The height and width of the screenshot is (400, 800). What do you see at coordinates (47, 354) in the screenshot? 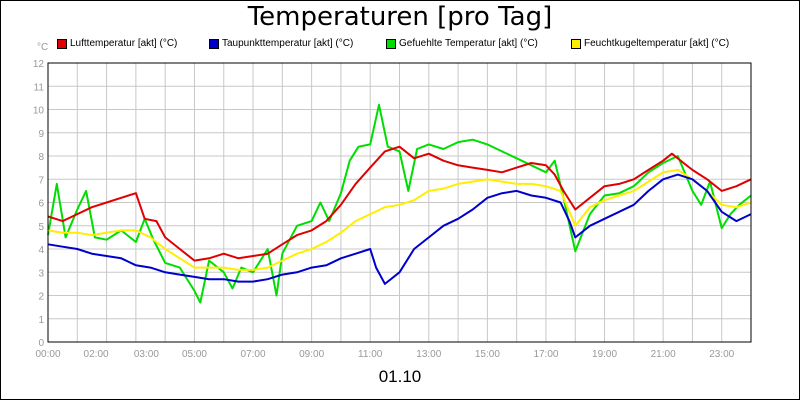
I see `x-tick-label: 00:00` at bounding box center [47, 354].